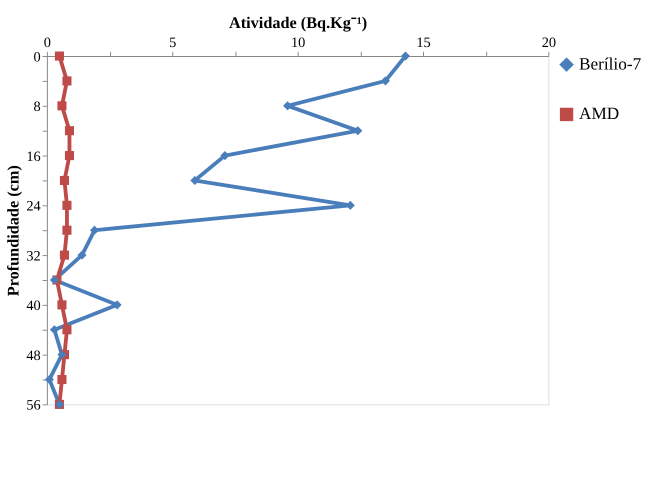 This screenshot has height=478, width=646. What do you see at coordinates (33, 256) in the screenshot?
I see `y-tick-label: 32` at bounding box center [33, 256].